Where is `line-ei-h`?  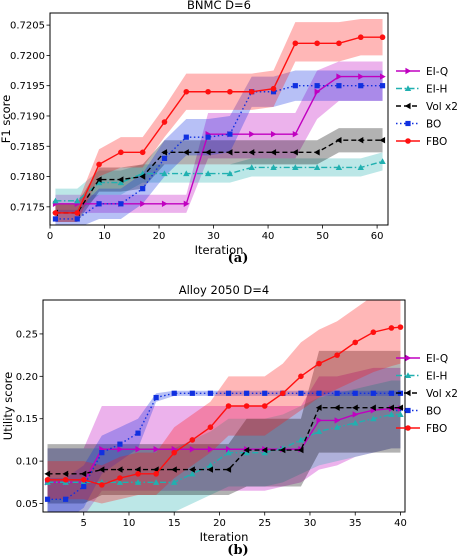 line-ei-h is located at coordinates (219, 181).